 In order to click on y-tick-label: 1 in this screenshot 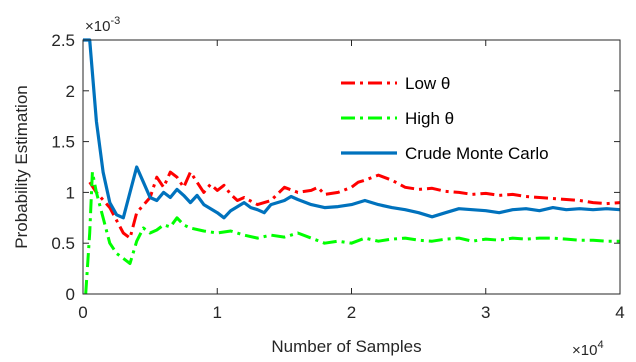, I will do `click(70, 192)`.